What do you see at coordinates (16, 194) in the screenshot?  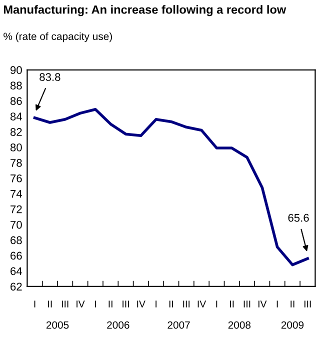 I see `y-tick-label: 74` at bounding box center [16, 194].